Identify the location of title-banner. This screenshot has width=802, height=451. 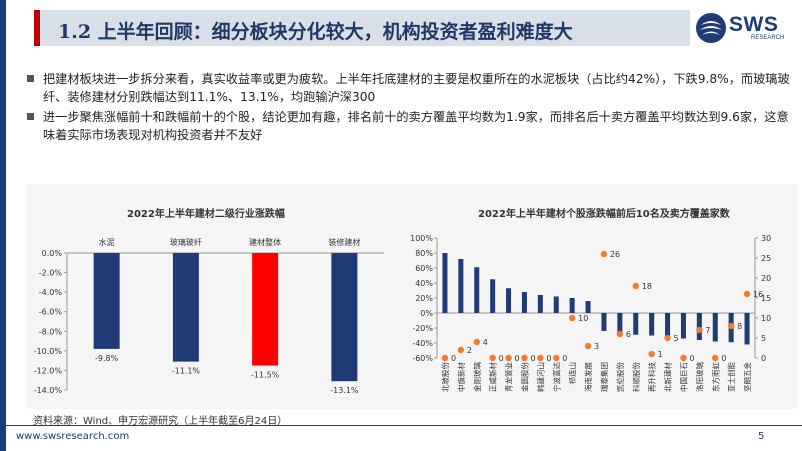
(362, 28).